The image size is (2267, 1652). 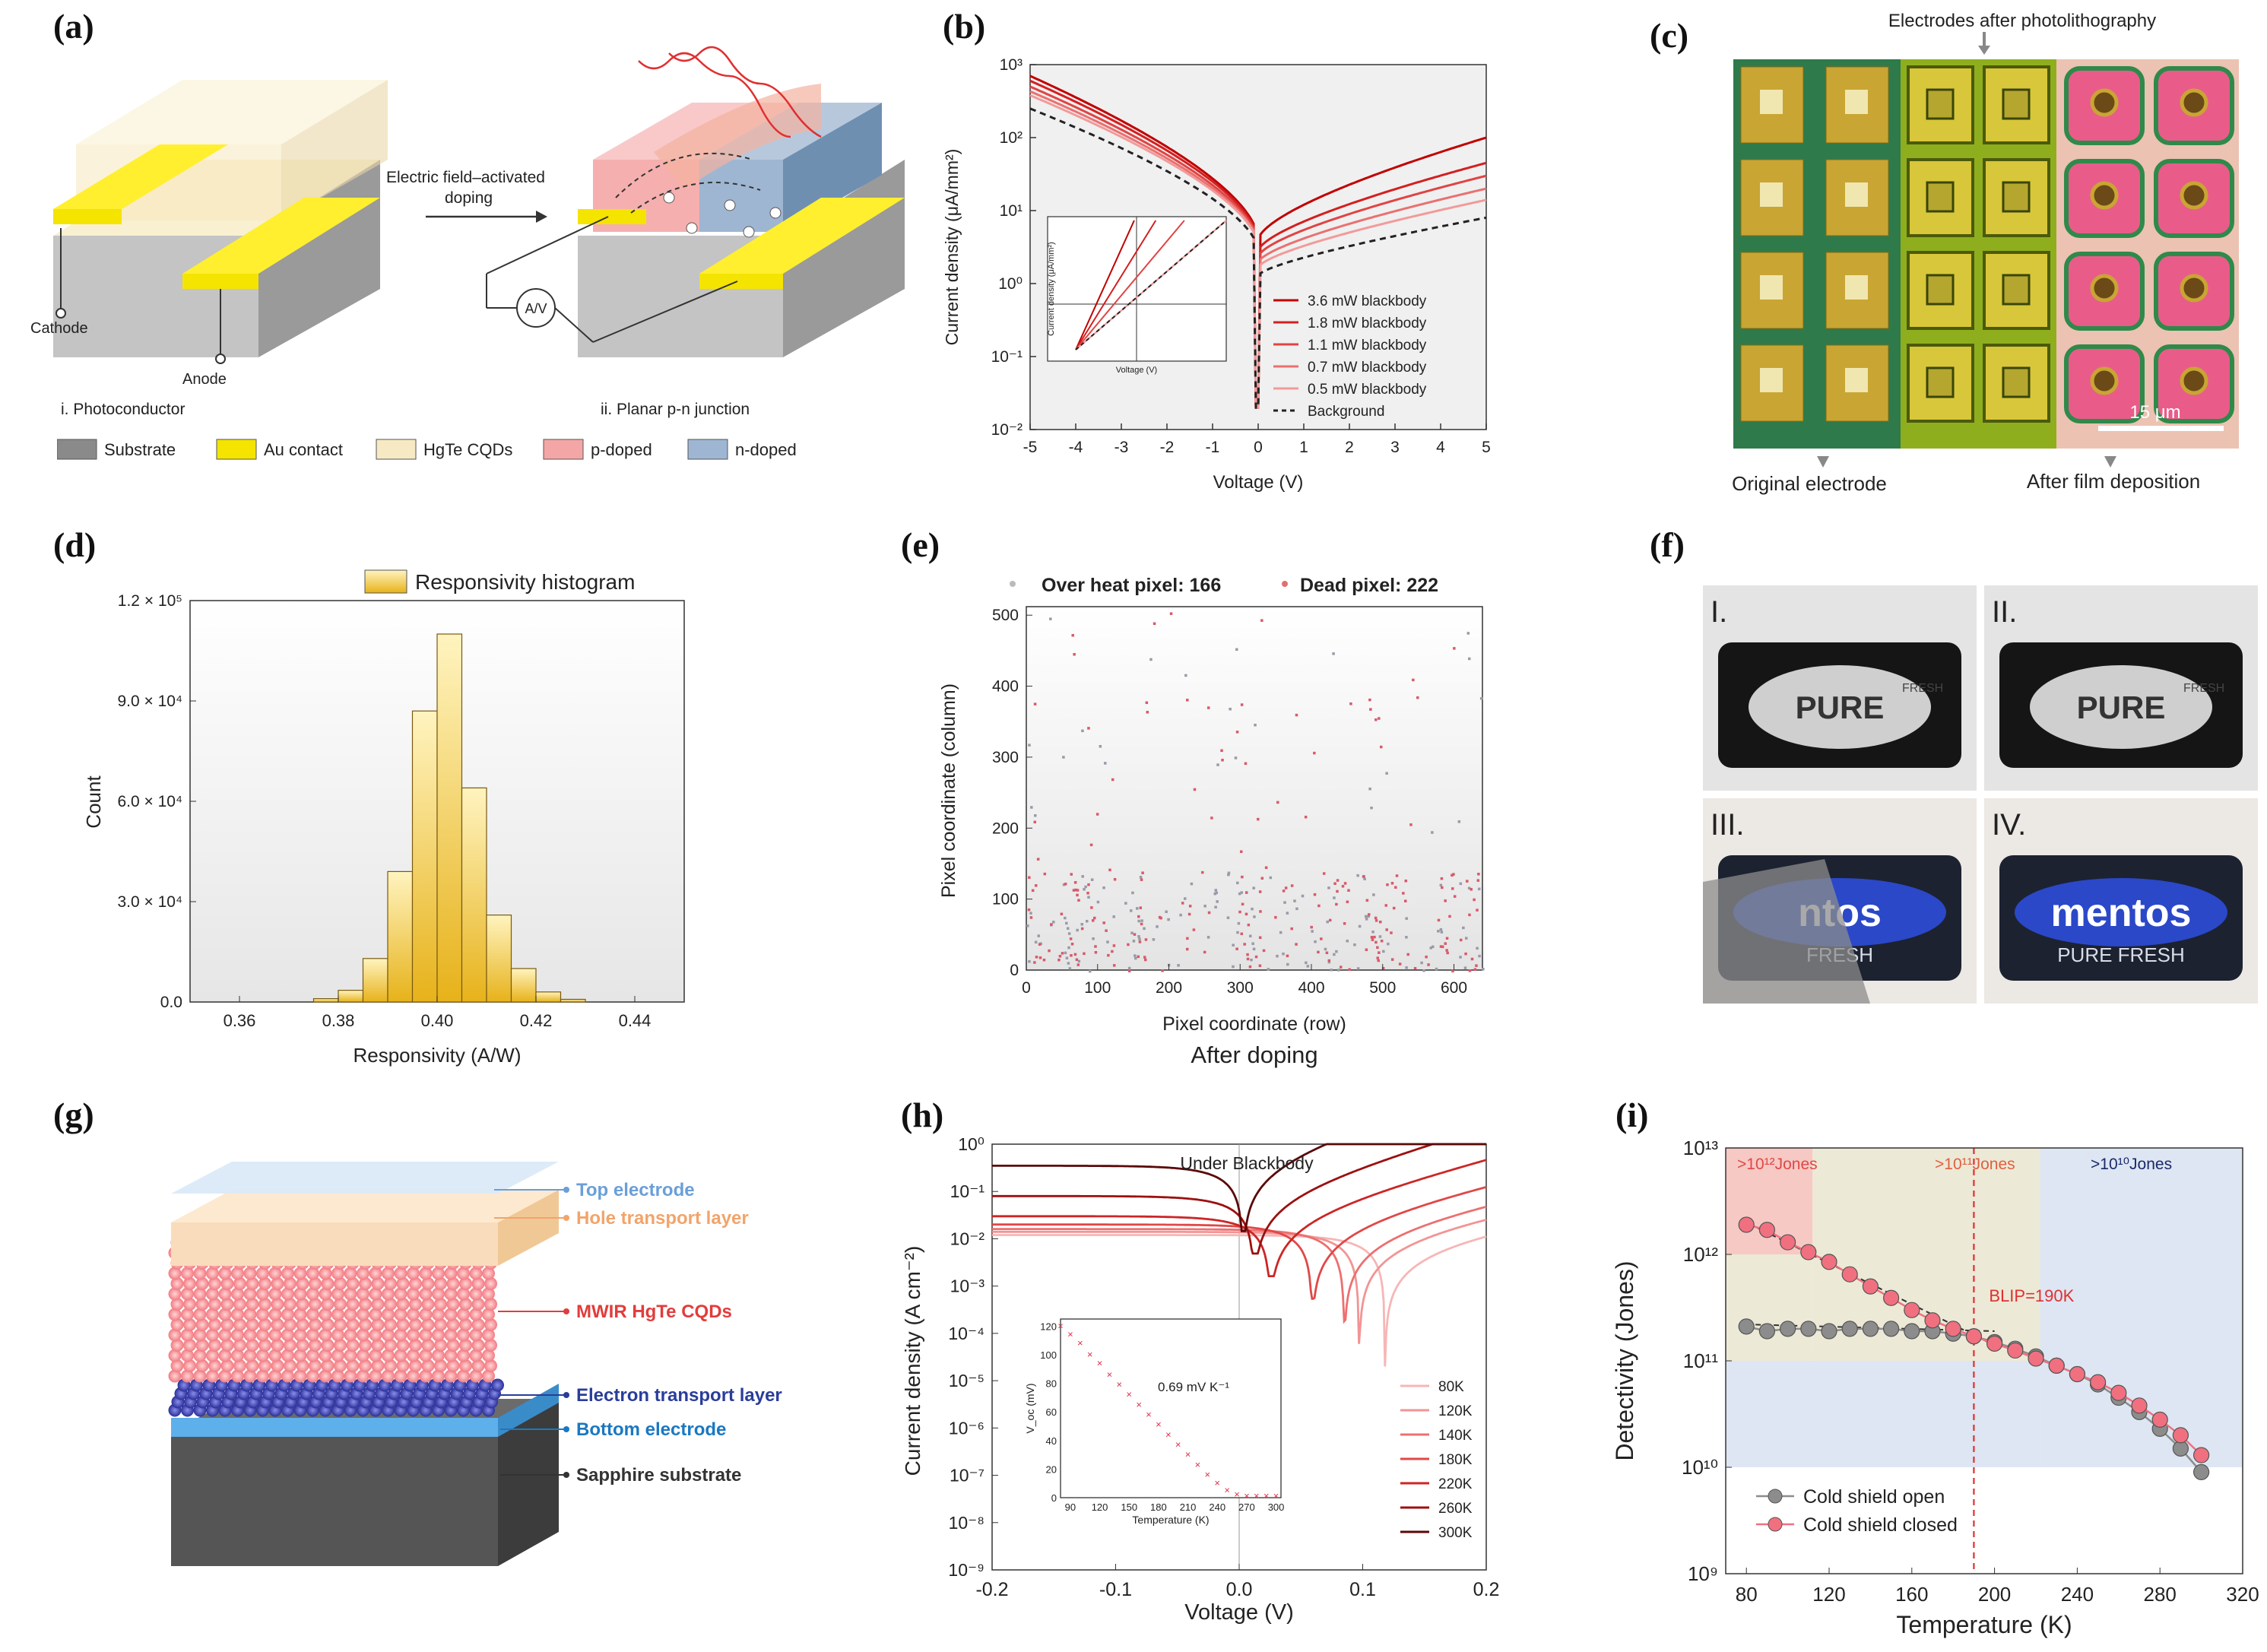 What do you see at coordinates (1005, 828) in the screenshot?
I see `e-ytick-2: 200` at bounding box center [1005, 828].